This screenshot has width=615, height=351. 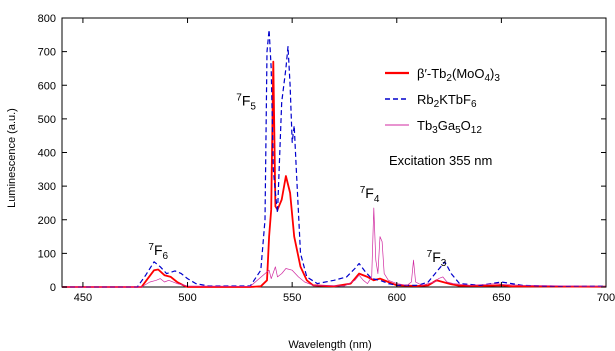 I want to click on annotation-7F3: 7F3, so click(x=437, y=259).